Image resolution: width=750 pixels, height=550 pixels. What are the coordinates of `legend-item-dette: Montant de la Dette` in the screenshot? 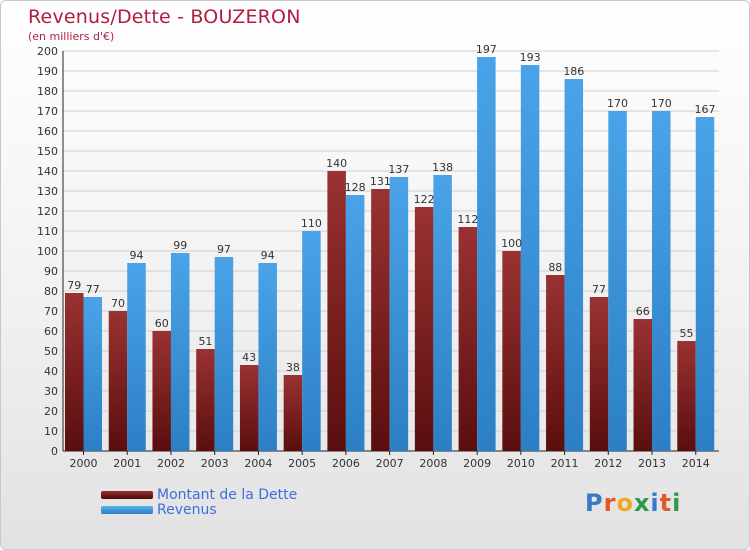 It's located at (199, 494).